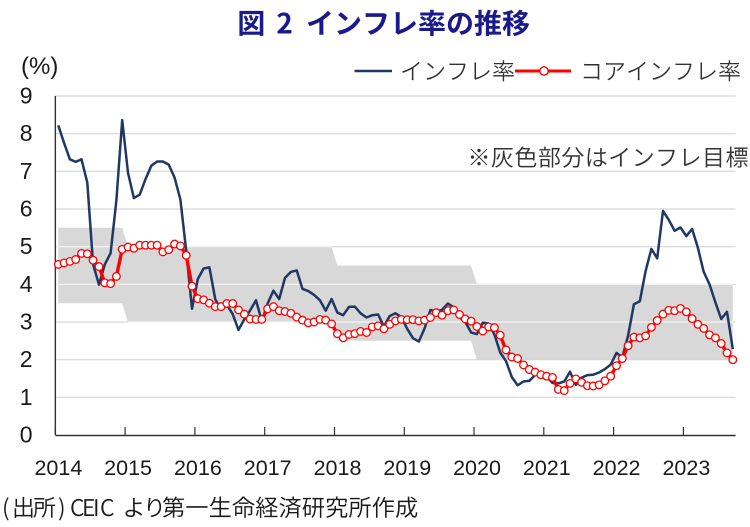 This screenshot has width=750, height=527. I want to click on svg-text: 9, so click(26, 96).